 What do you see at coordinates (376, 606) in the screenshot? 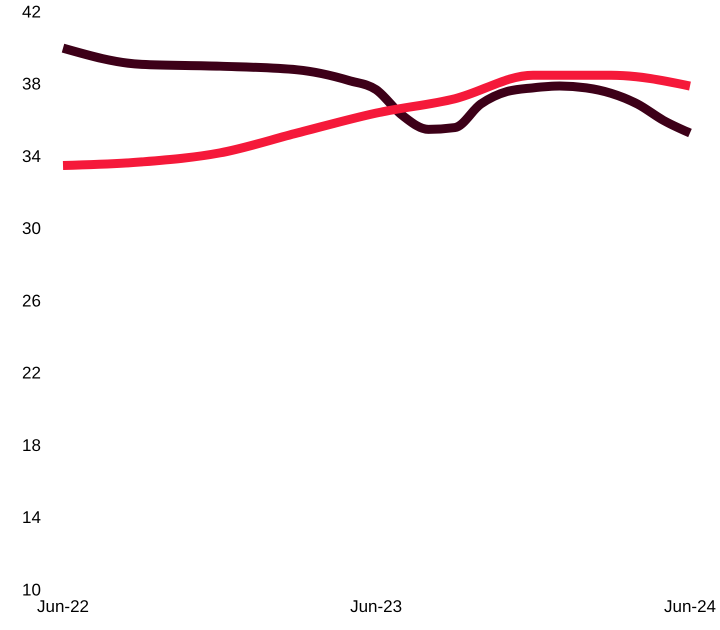
I see `x-tick-label: Jun-23` at bounding box center [376, 606].